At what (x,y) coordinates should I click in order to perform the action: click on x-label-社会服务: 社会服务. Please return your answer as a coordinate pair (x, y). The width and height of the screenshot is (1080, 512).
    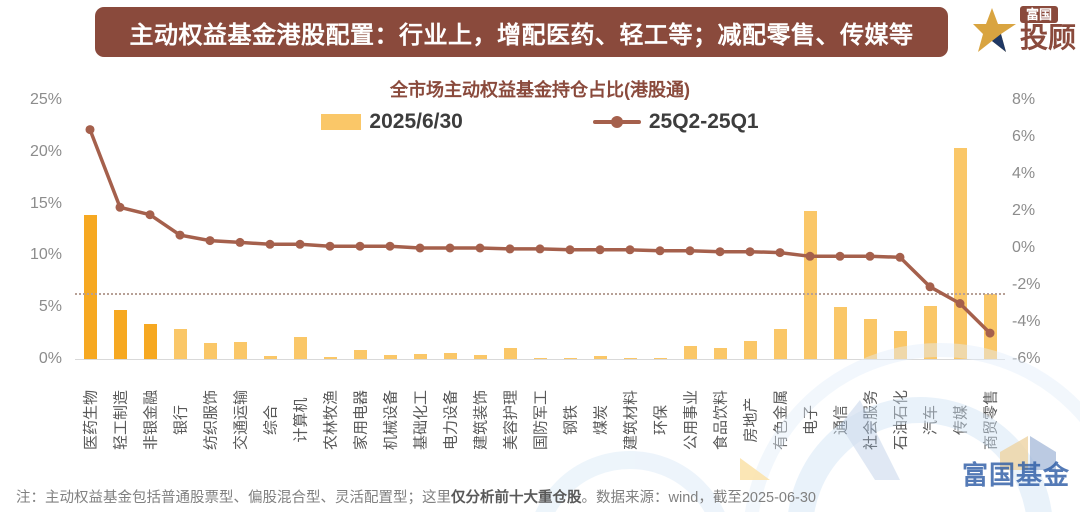
    Looking at the image, I should click on (871, 420).